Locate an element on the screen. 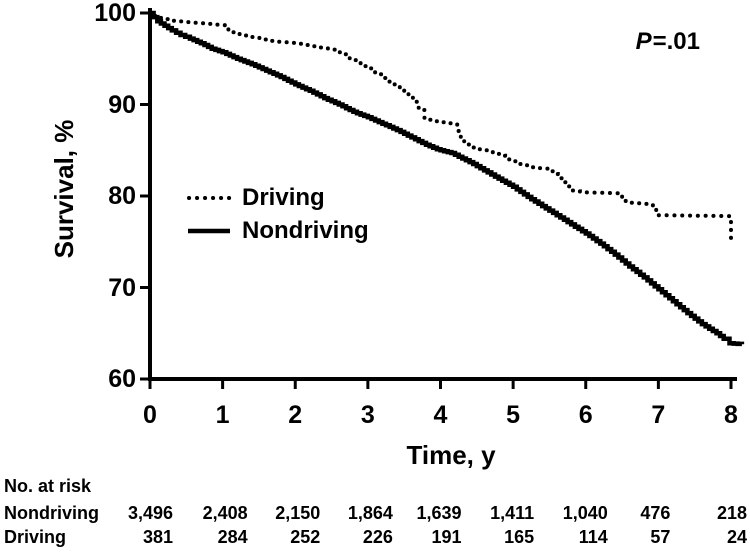  x-tick-label: 7 is located at coordinates (658, 415).